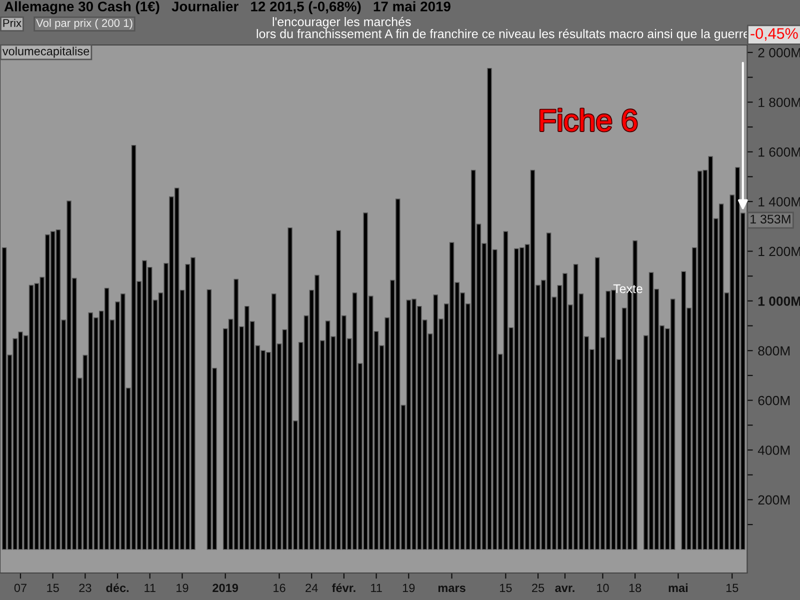 Image resolution: width=800 pixels, height=600 pixels. Describe the element at coordinates (46, 52) in the screenshot. I see `annotation: volumecapitalise` at that location.